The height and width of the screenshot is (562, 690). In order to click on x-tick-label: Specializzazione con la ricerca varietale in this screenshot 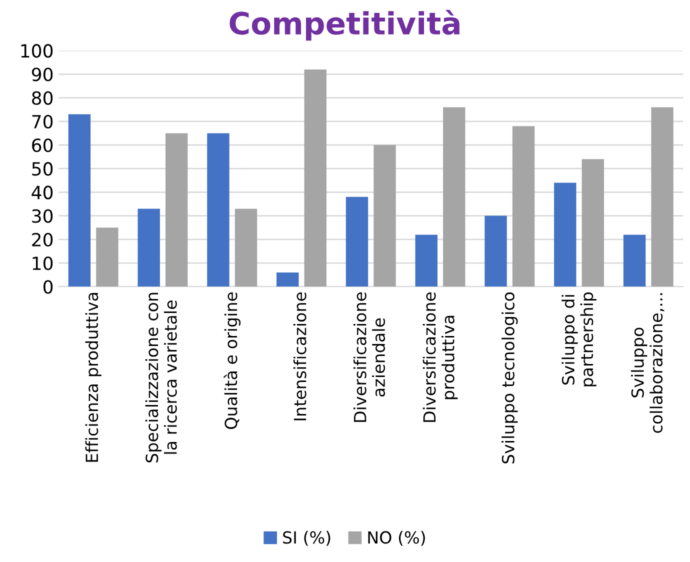, I will do `click(161, 377)`.